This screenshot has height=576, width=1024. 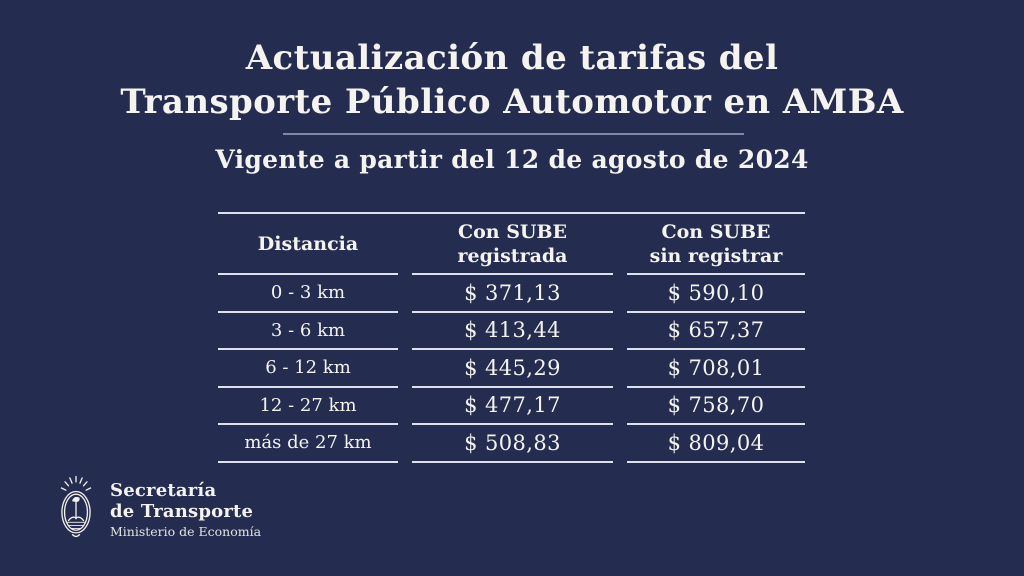 I want to click on column-header-distance: Distancia, so click(x=308, y=244).